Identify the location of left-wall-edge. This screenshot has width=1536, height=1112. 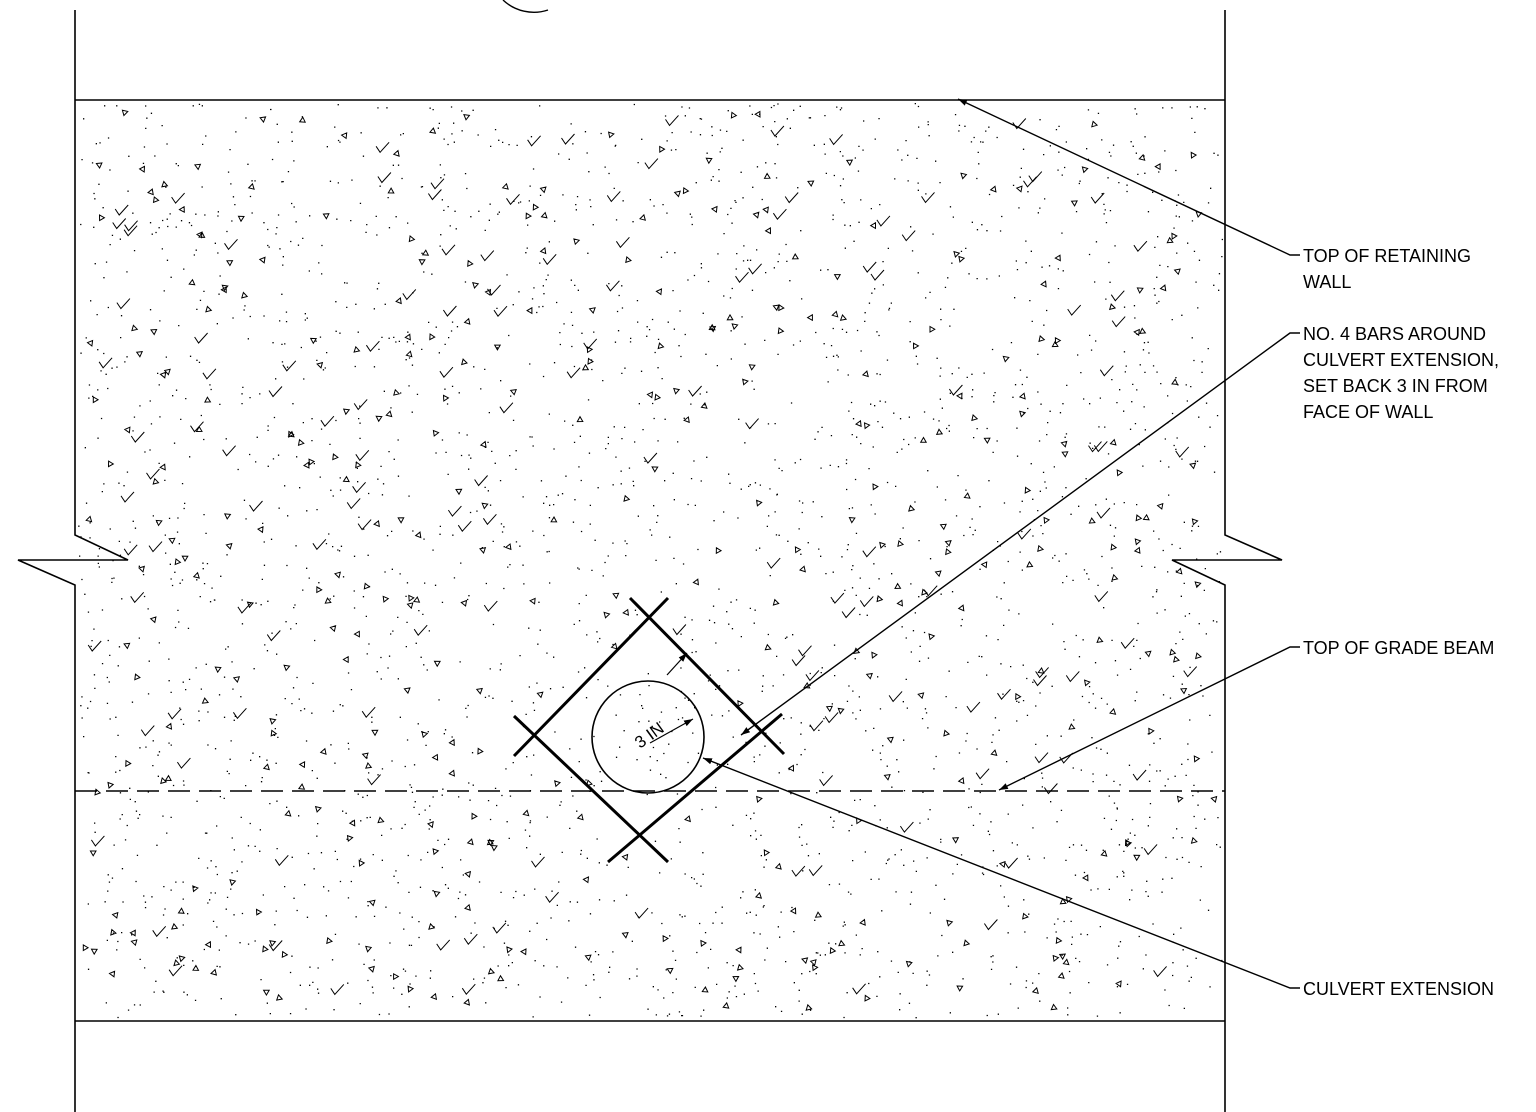
(73, 561).